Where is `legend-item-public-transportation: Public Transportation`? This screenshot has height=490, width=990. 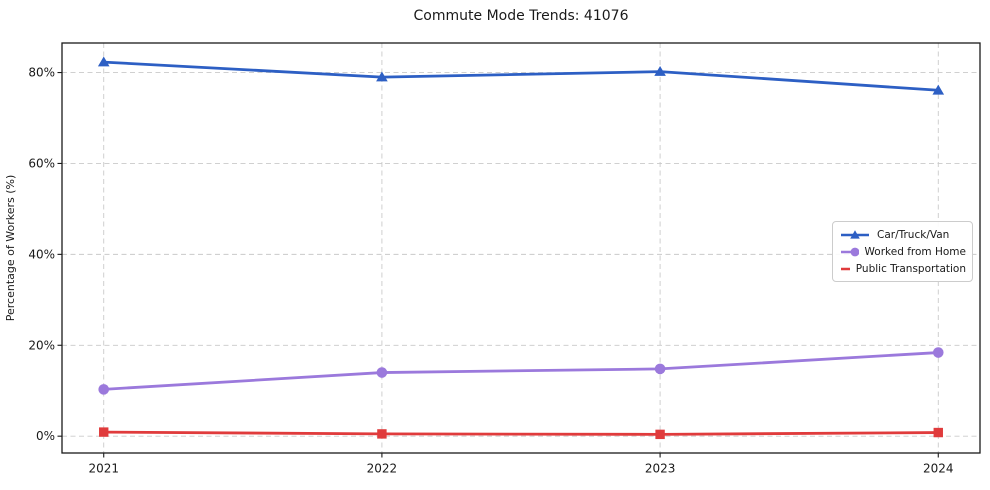
legend-item-public-transportation: Public Transportation is located at coordinates (902, 268).